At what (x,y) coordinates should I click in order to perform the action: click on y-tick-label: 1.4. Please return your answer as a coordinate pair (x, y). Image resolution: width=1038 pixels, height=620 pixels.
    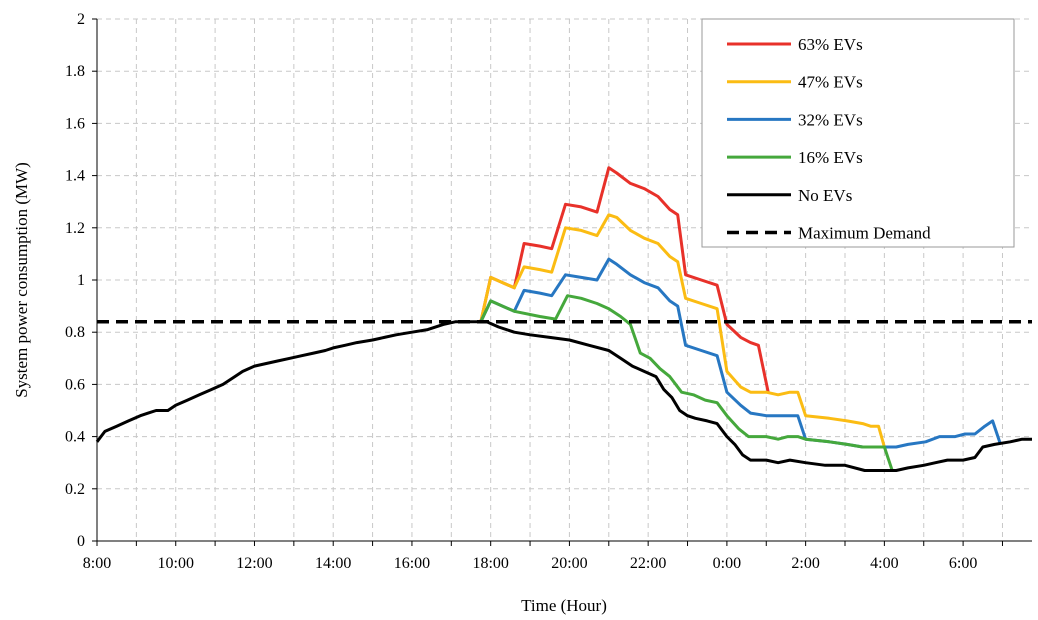
    Looking at the image, I should click on (75, 176).